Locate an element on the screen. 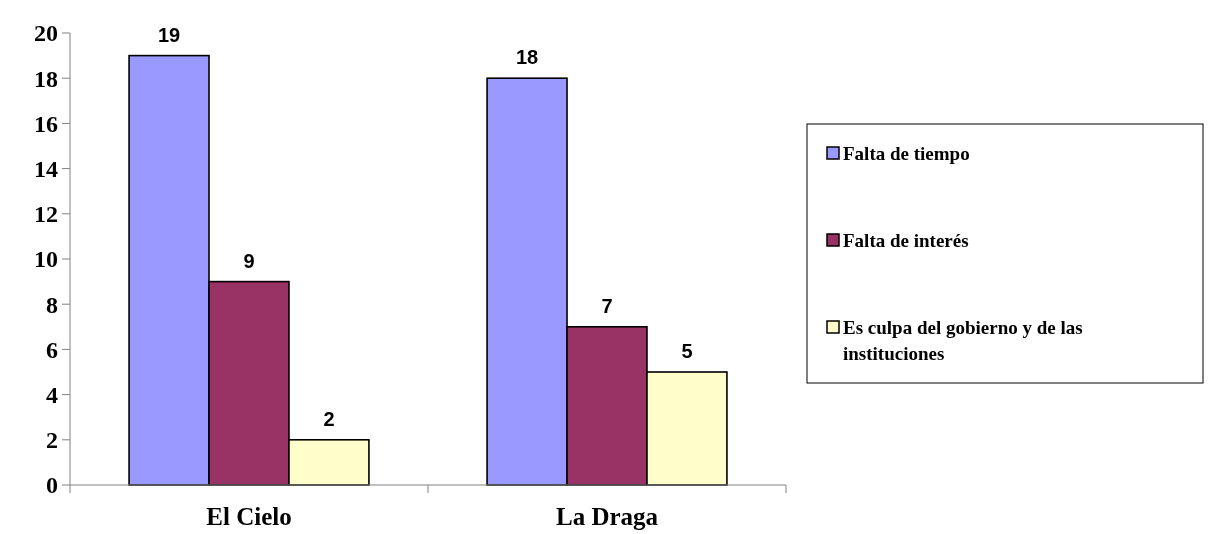 This screenshot has width=1212, height=534. legend-label: Es culpa del gobierno y de las instituciones is located at coordinates (963, 340).